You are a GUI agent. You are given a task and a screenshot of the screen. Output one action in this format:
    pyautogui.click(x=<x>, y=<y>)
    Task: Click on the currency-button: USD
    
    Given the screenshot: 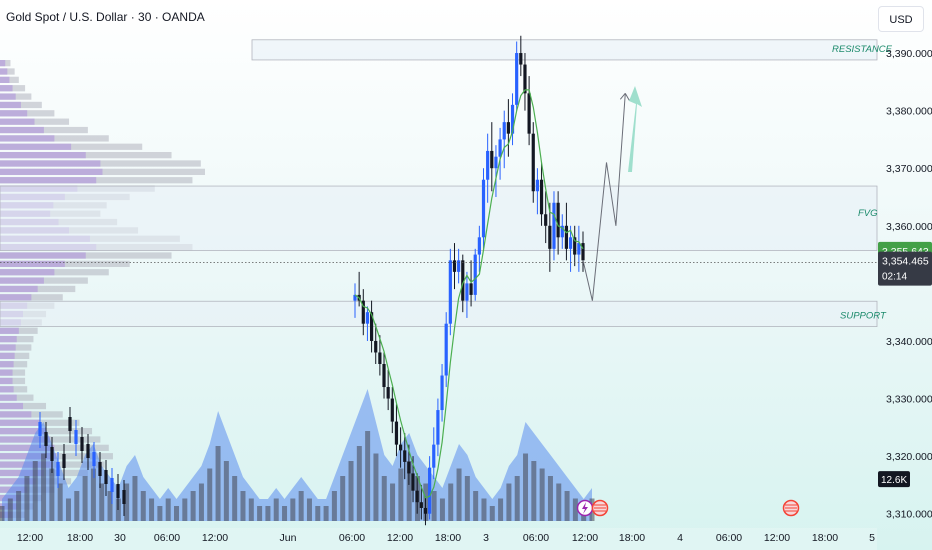 What is the action you would take?
    pyautogui.click(x=901, y=19)
    